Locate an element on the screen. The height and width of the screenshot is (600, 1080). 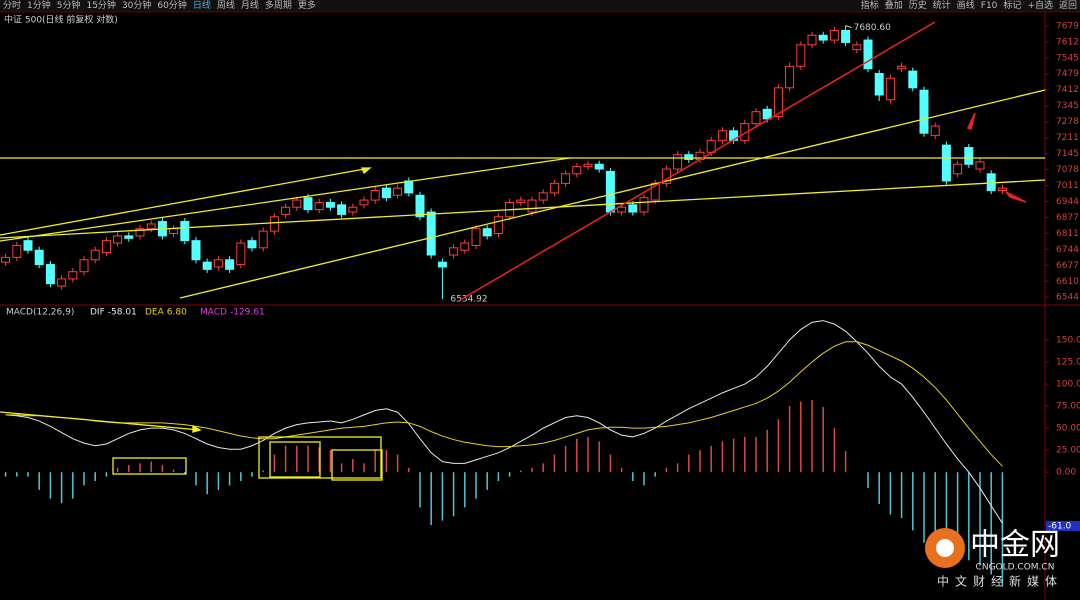
toolbar-left: 分时 1分钟 5分钟 15分钟 30分钟 60分钟 日线 周线 月线 多周期 更多 is located at coordinates (159, 6).